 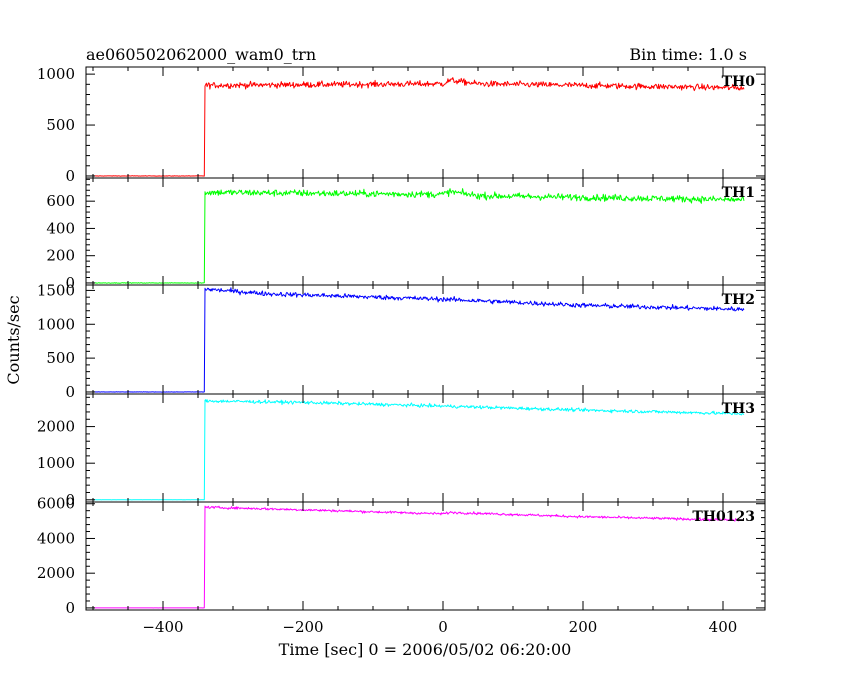 What do you see at coordinates (60, 256) in the screenshot?
I see `y-tick-label: 200` at bounding box center [60, 256].